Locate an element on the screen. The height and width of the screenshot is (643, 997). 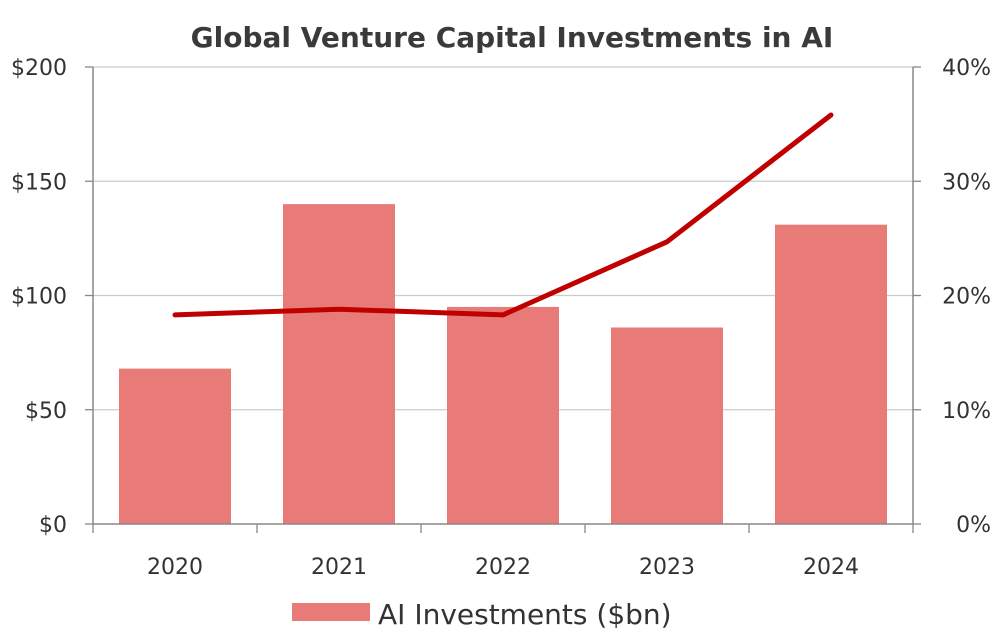
x-tick-label: 2023 is located at coordinates (667, 567).